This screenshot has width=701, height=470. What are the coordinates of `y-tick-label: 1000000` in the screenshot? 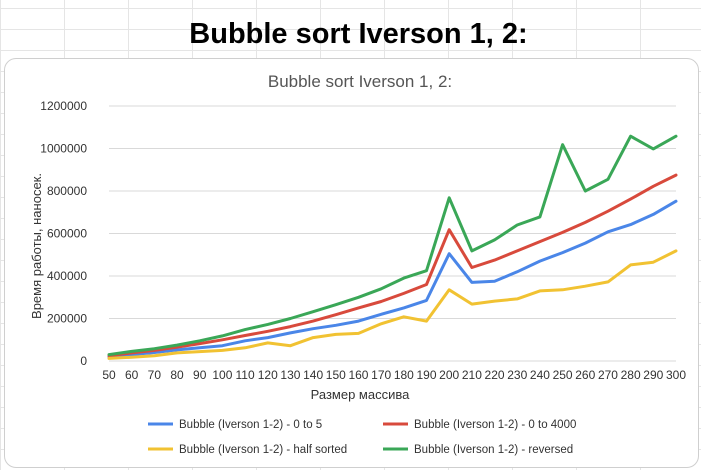 It's located at (63, 149).